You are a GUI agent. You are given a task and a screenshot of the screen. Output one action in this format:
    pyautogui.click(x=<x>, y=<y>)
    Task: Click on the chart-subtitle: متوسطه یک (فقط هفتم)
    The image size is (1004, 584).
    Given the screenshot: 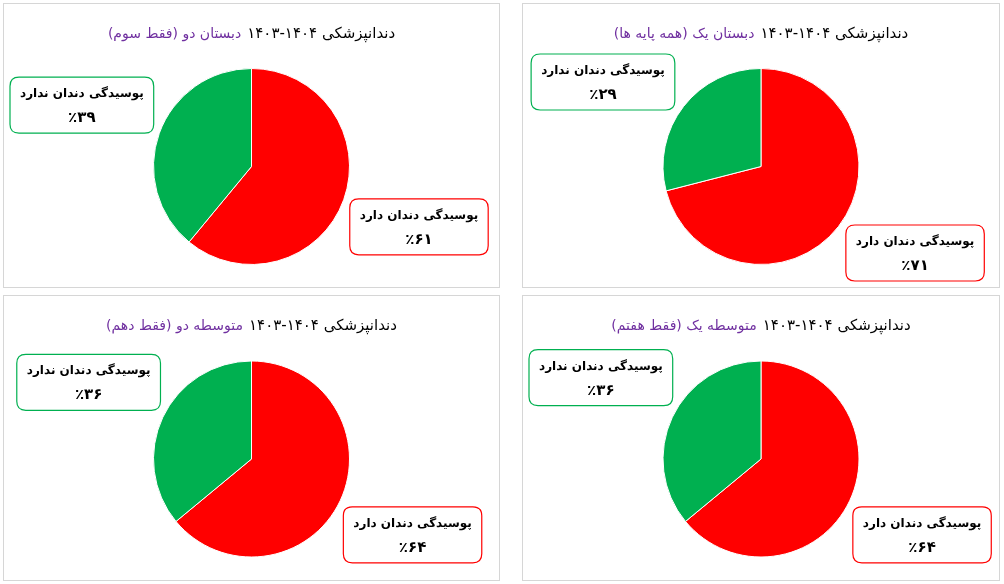 What is the action you would take?
    pyautogui.click(x=684, y=325)
    